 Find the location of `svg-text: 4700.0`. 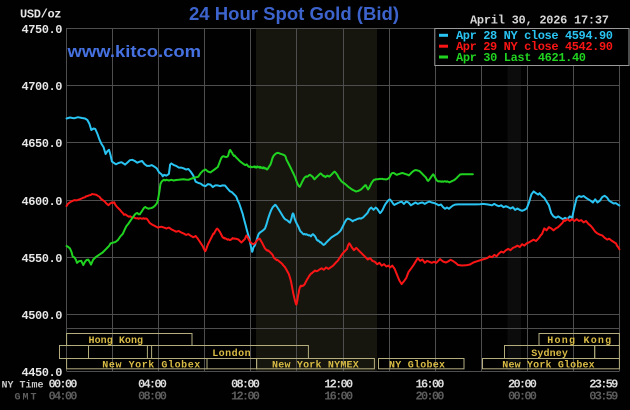

svg-text: 4700.0 is located at coordinates (42, 87).